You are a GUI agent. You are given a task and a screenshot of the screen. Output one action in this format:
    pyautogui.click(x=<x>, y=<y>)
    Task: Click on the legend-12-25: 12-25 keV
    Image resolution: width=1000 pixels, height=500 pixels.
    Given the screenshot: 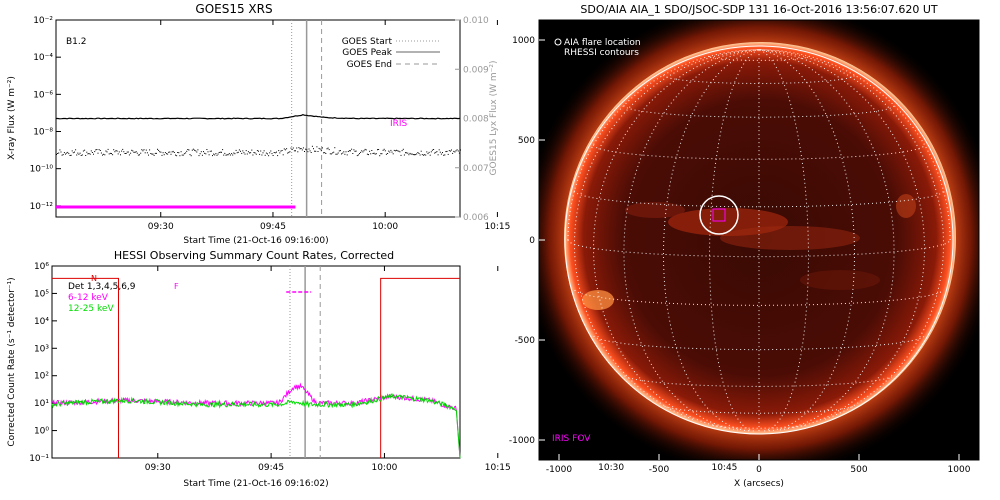 What is the action you would take?
    pyautogui.click(x=91, y=309)
    